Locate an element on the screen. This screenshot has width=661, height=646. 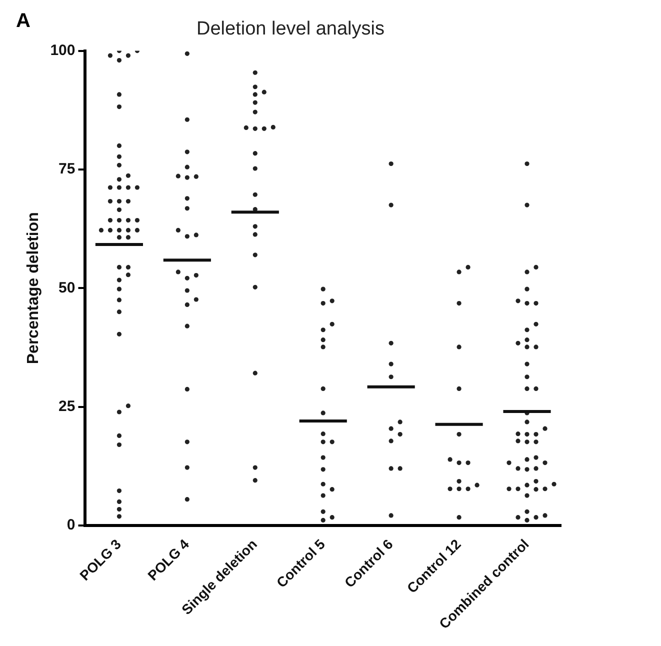
text: A is located at coordinates (23, 21).